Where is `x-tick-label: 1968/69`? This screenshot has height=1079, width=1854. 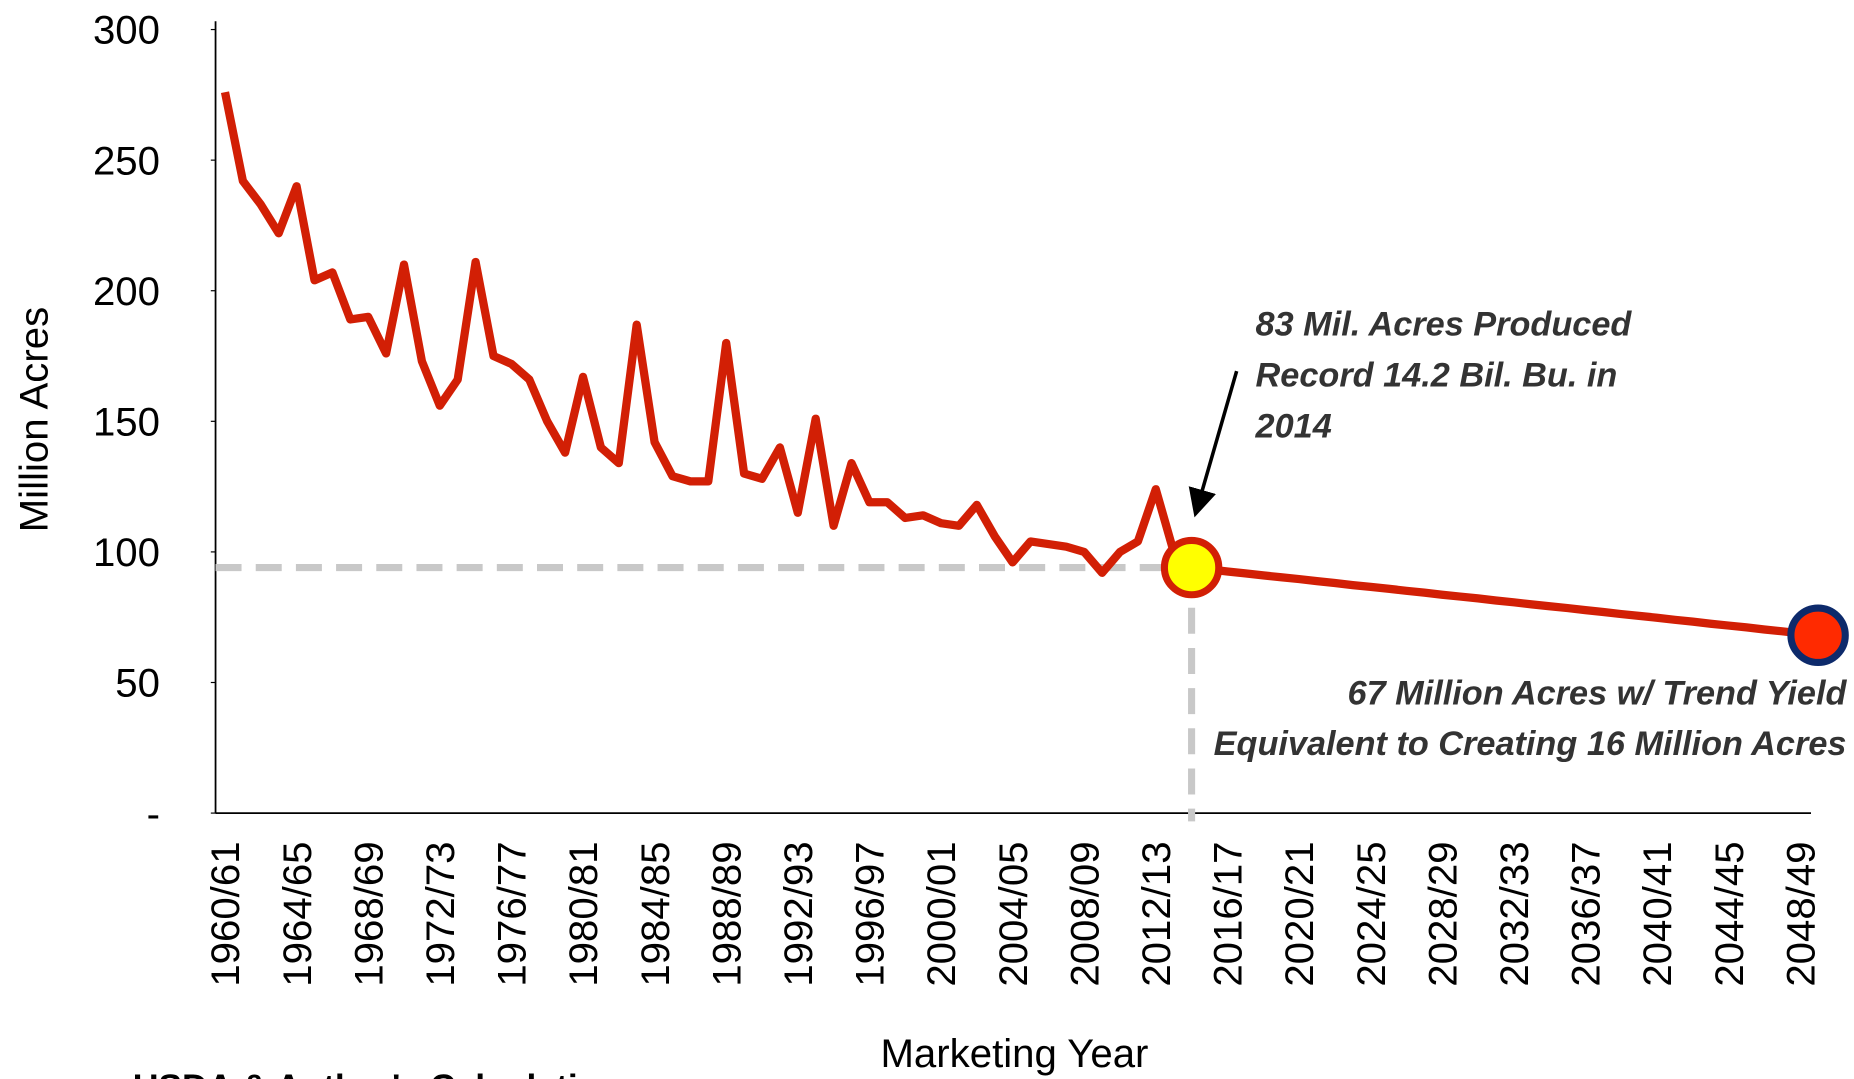
x-tick-label: 1968/69 is located at coordinates (368, 913).